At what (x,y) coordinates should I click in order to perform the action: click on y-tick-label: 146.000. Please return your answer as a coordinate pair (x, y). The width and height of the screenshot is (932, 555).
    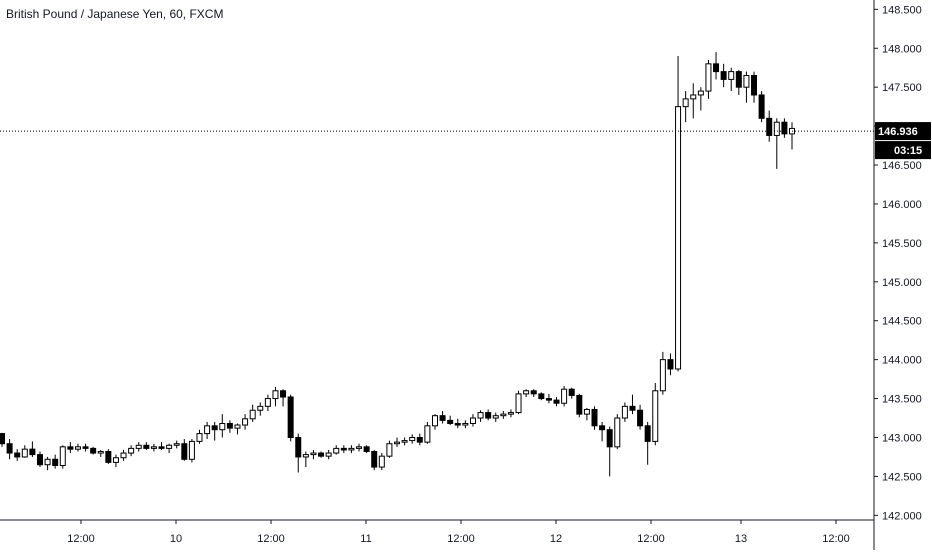
    Looking at the image, I should click on (902, 205).